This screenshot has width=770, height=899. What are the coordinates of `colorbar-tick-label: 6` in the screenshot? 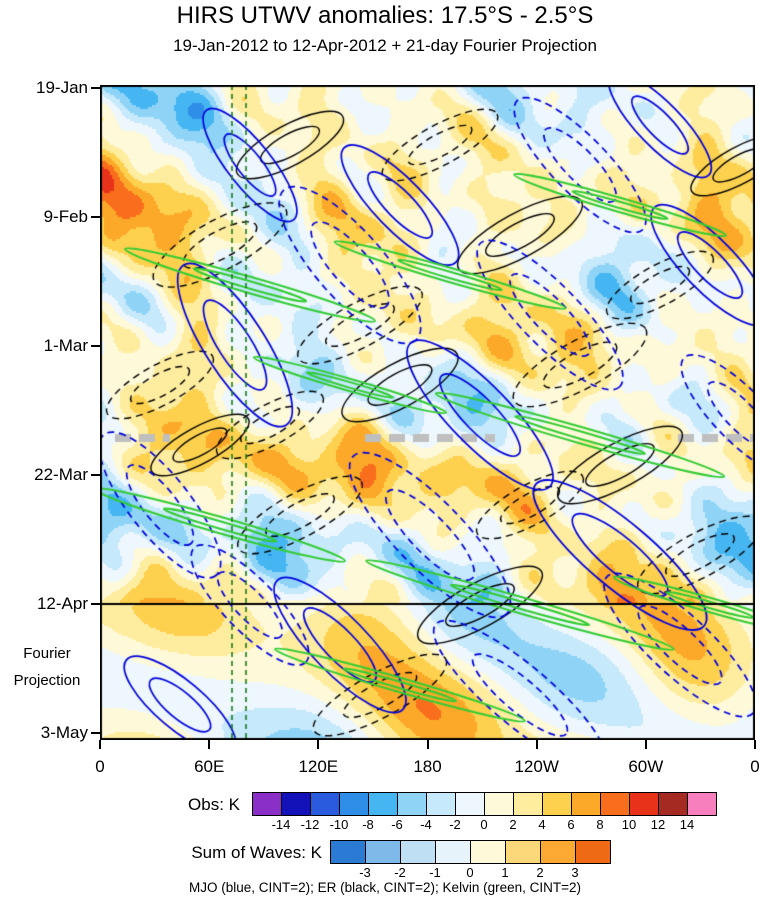 It's located at (571, 824).